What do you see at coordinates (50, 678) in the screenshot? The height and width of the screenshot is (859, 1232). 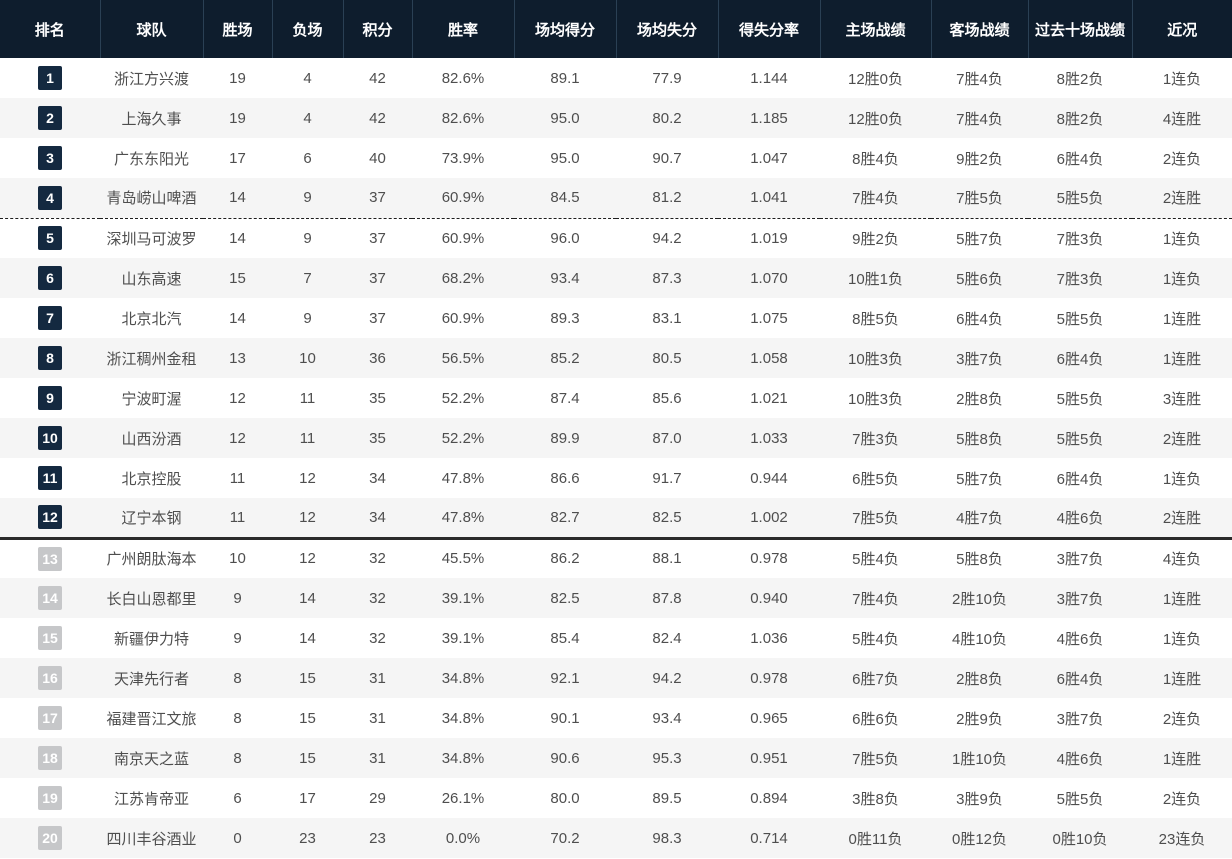 I see `rank-badge: 16` at bounding box center [50, 678].